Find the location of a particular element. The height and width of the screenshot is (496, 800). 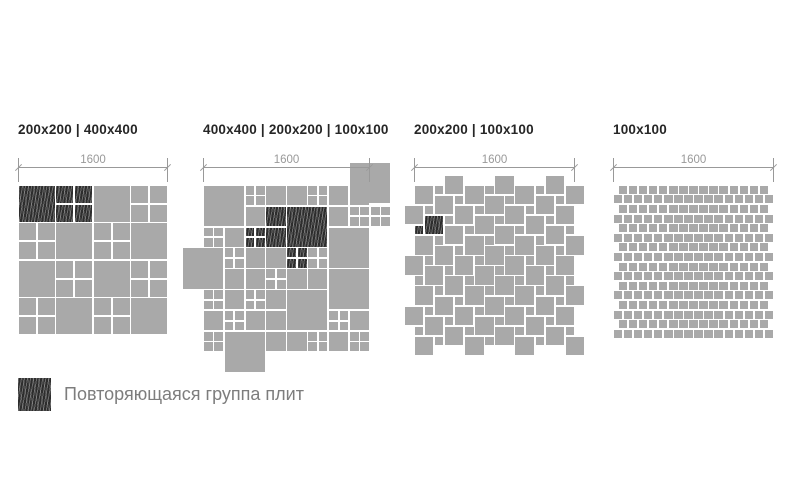

repeating-group-swatch-icon is located at coordinates (34, 394).